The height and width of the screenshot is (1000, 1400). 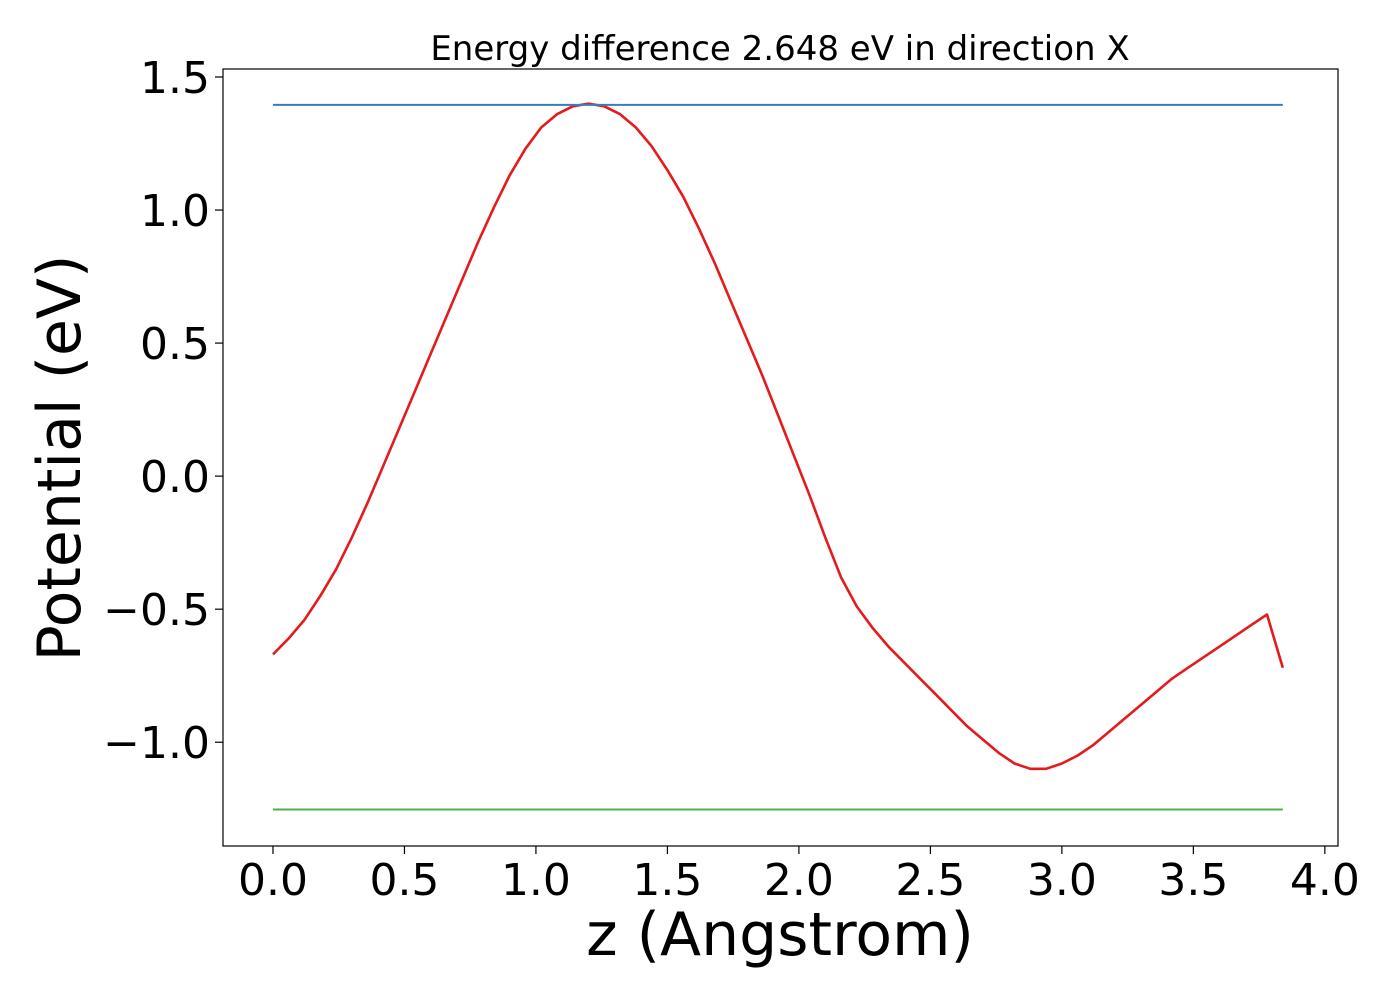 I want to click on y-axis: −1.0 −0.5 0.0 0.5 1.0 1.5, so click(x=163, y=411).